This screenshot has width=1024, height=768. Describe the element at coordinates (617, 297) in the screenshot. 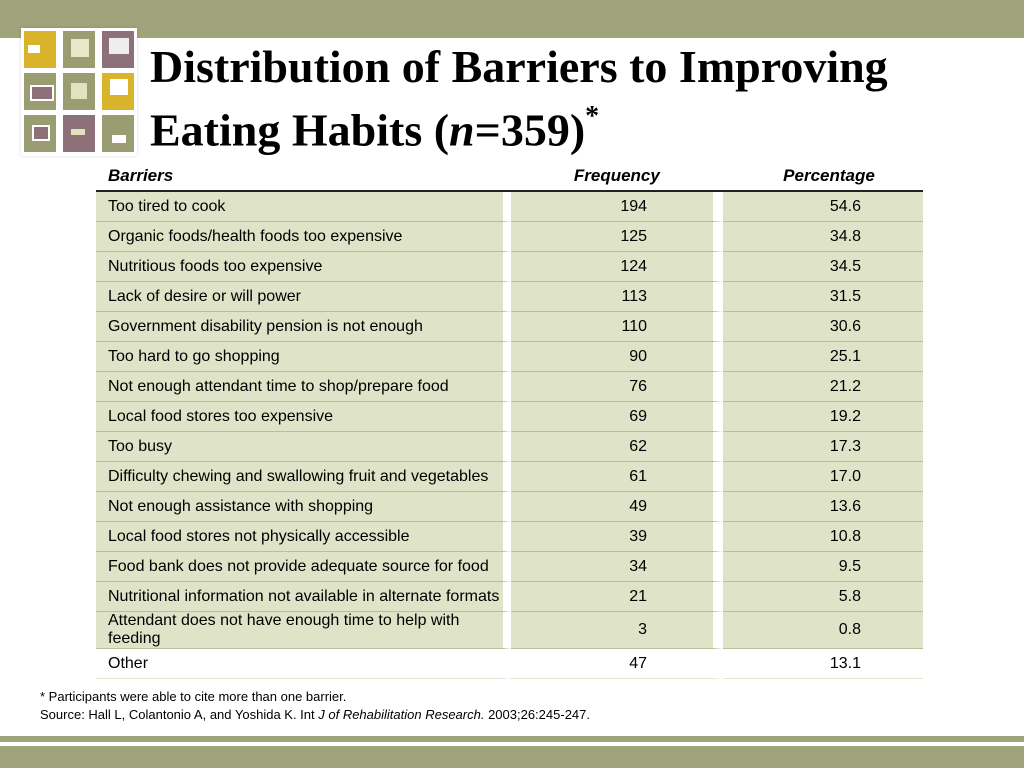

I see `frequency-cell: 113` at that location.